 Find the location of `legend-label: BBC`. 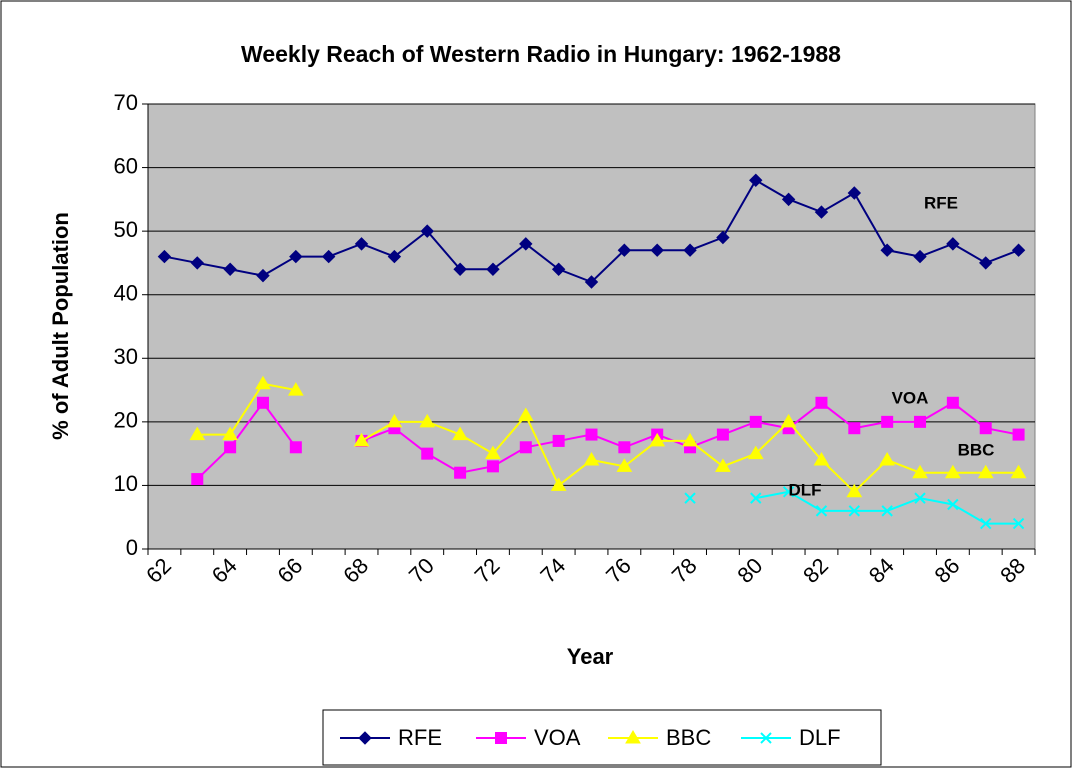

legend-label: BBC is located at coordinates (688, 737).